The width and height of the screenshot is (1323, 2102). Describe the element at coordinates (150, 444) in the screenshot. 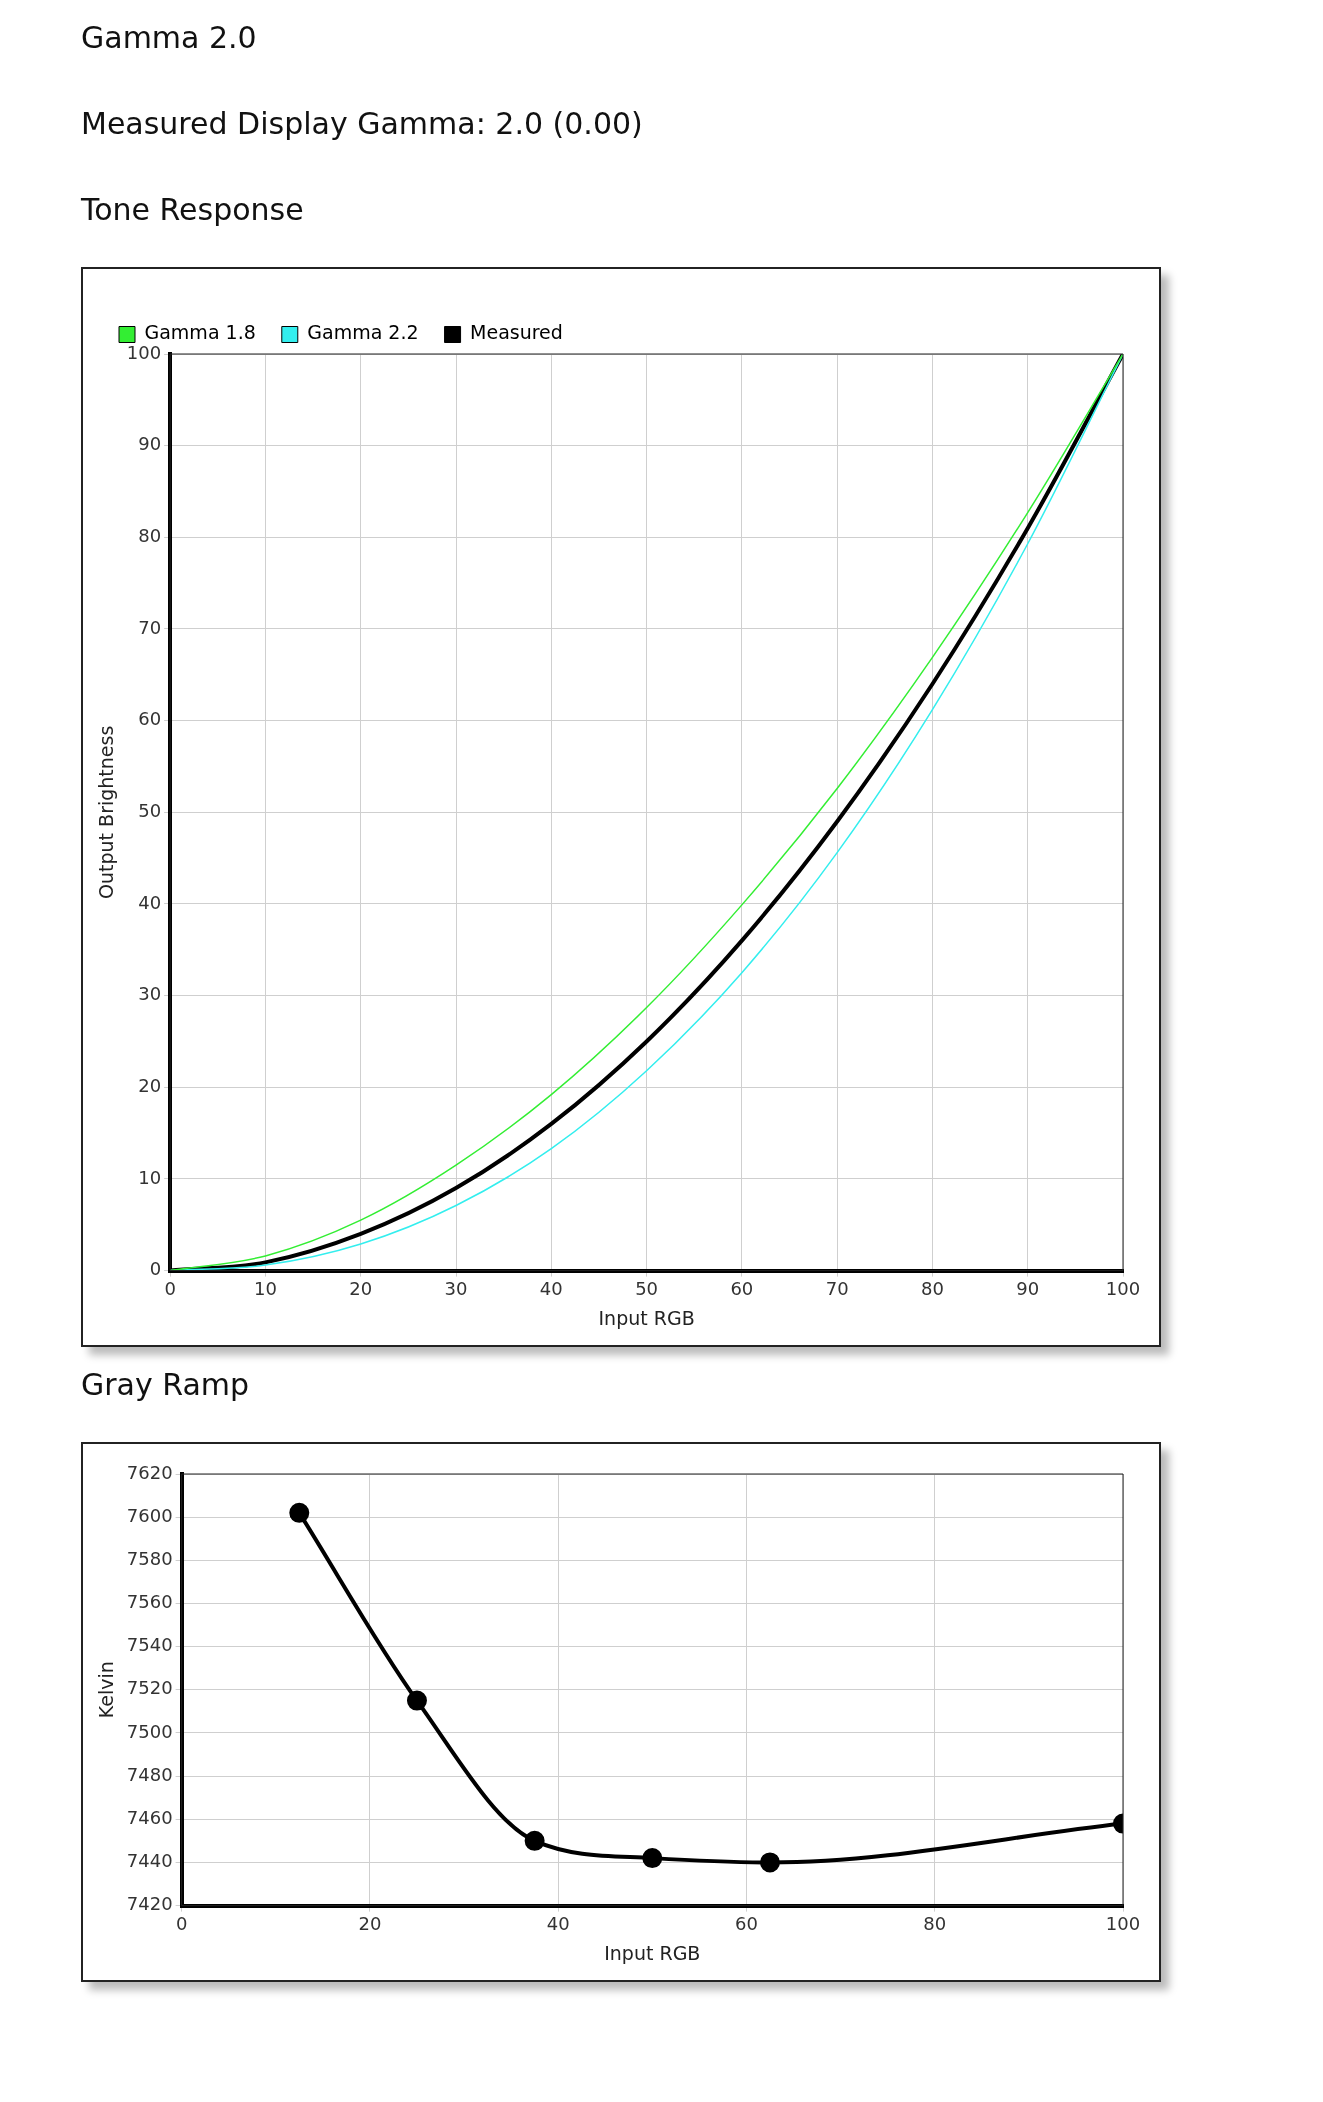

I see `y-tick-label: 90` at that location.